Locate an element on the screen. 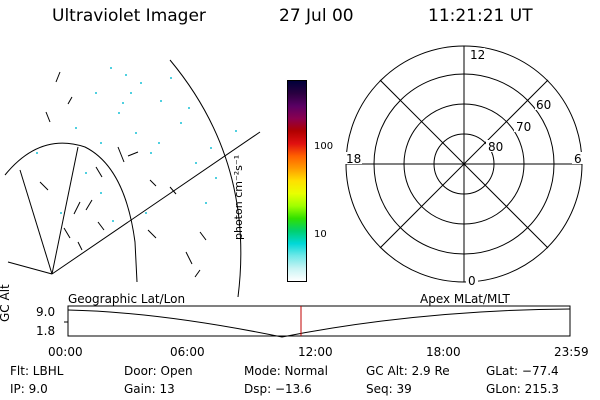  mlt-label-0: 0 is located at coordinates (472, 281).